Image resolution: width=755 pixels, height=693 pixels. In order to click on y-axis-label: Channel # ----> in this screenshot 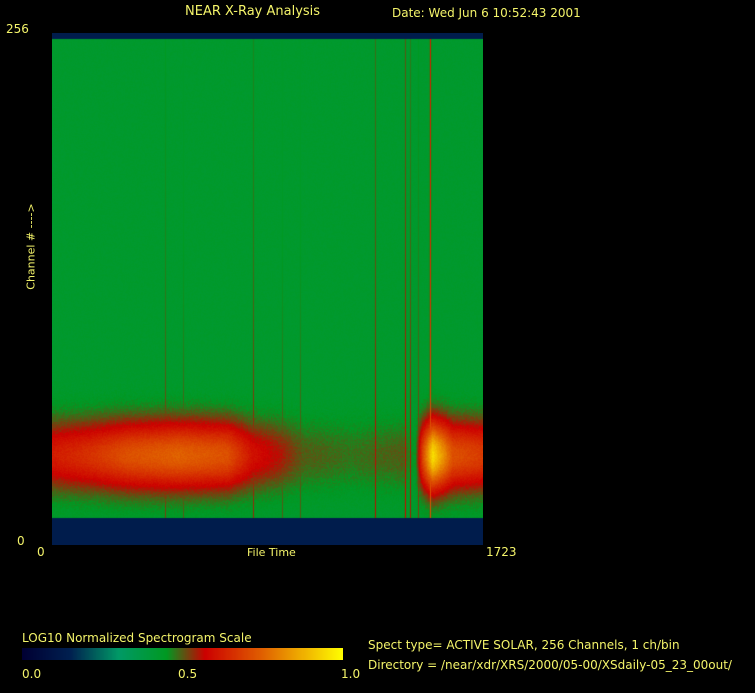, I will do `click(31, 246)`.